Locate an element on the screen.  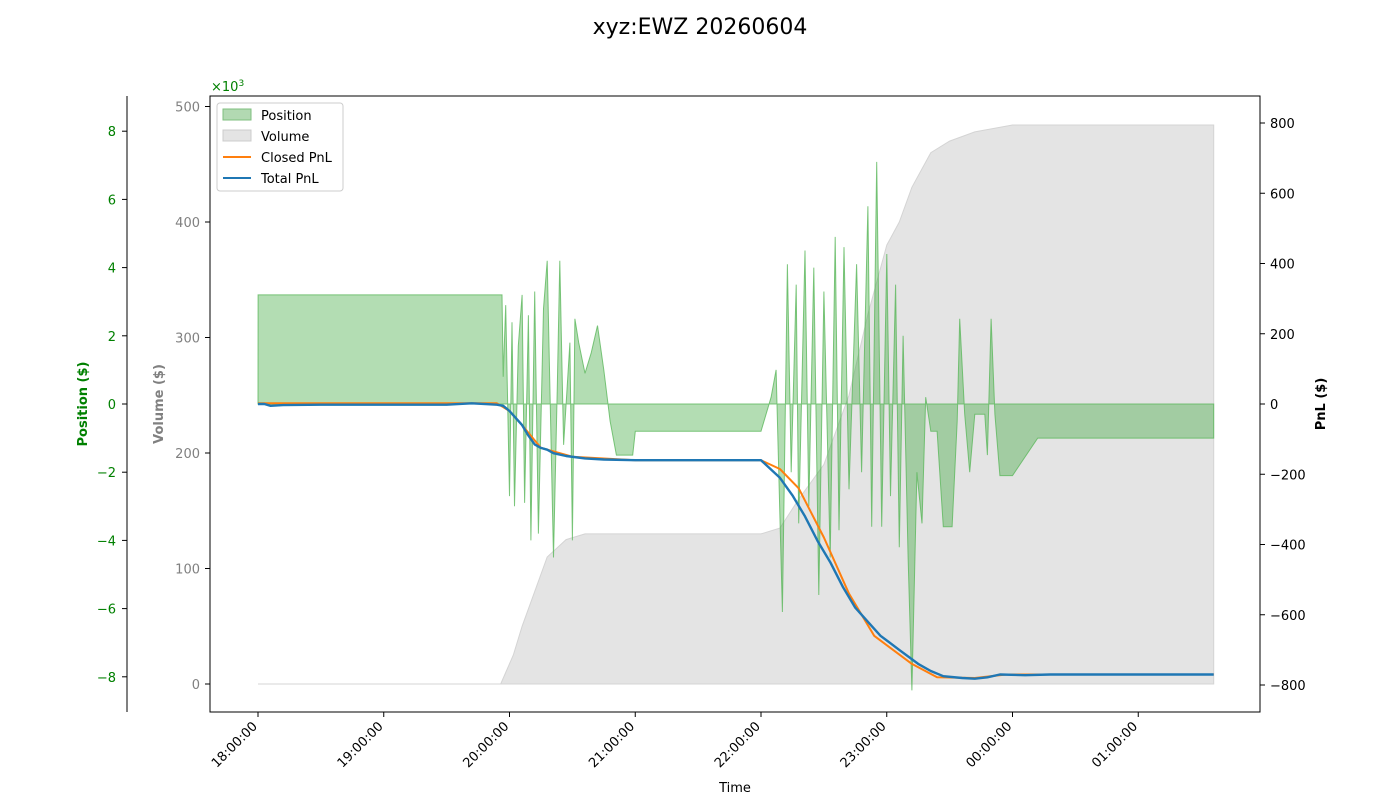
legend-swatch-volume is located at coordinates (237, 135).